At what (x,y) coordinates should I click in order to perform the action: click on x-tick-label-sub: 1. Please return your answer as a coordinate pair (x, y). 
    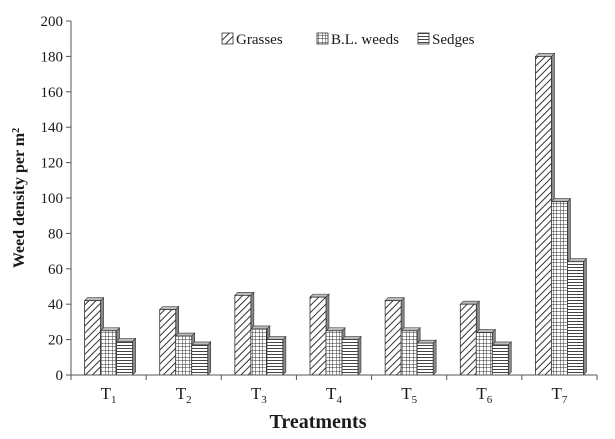
    Looking at the image, I should click on (114, 400).